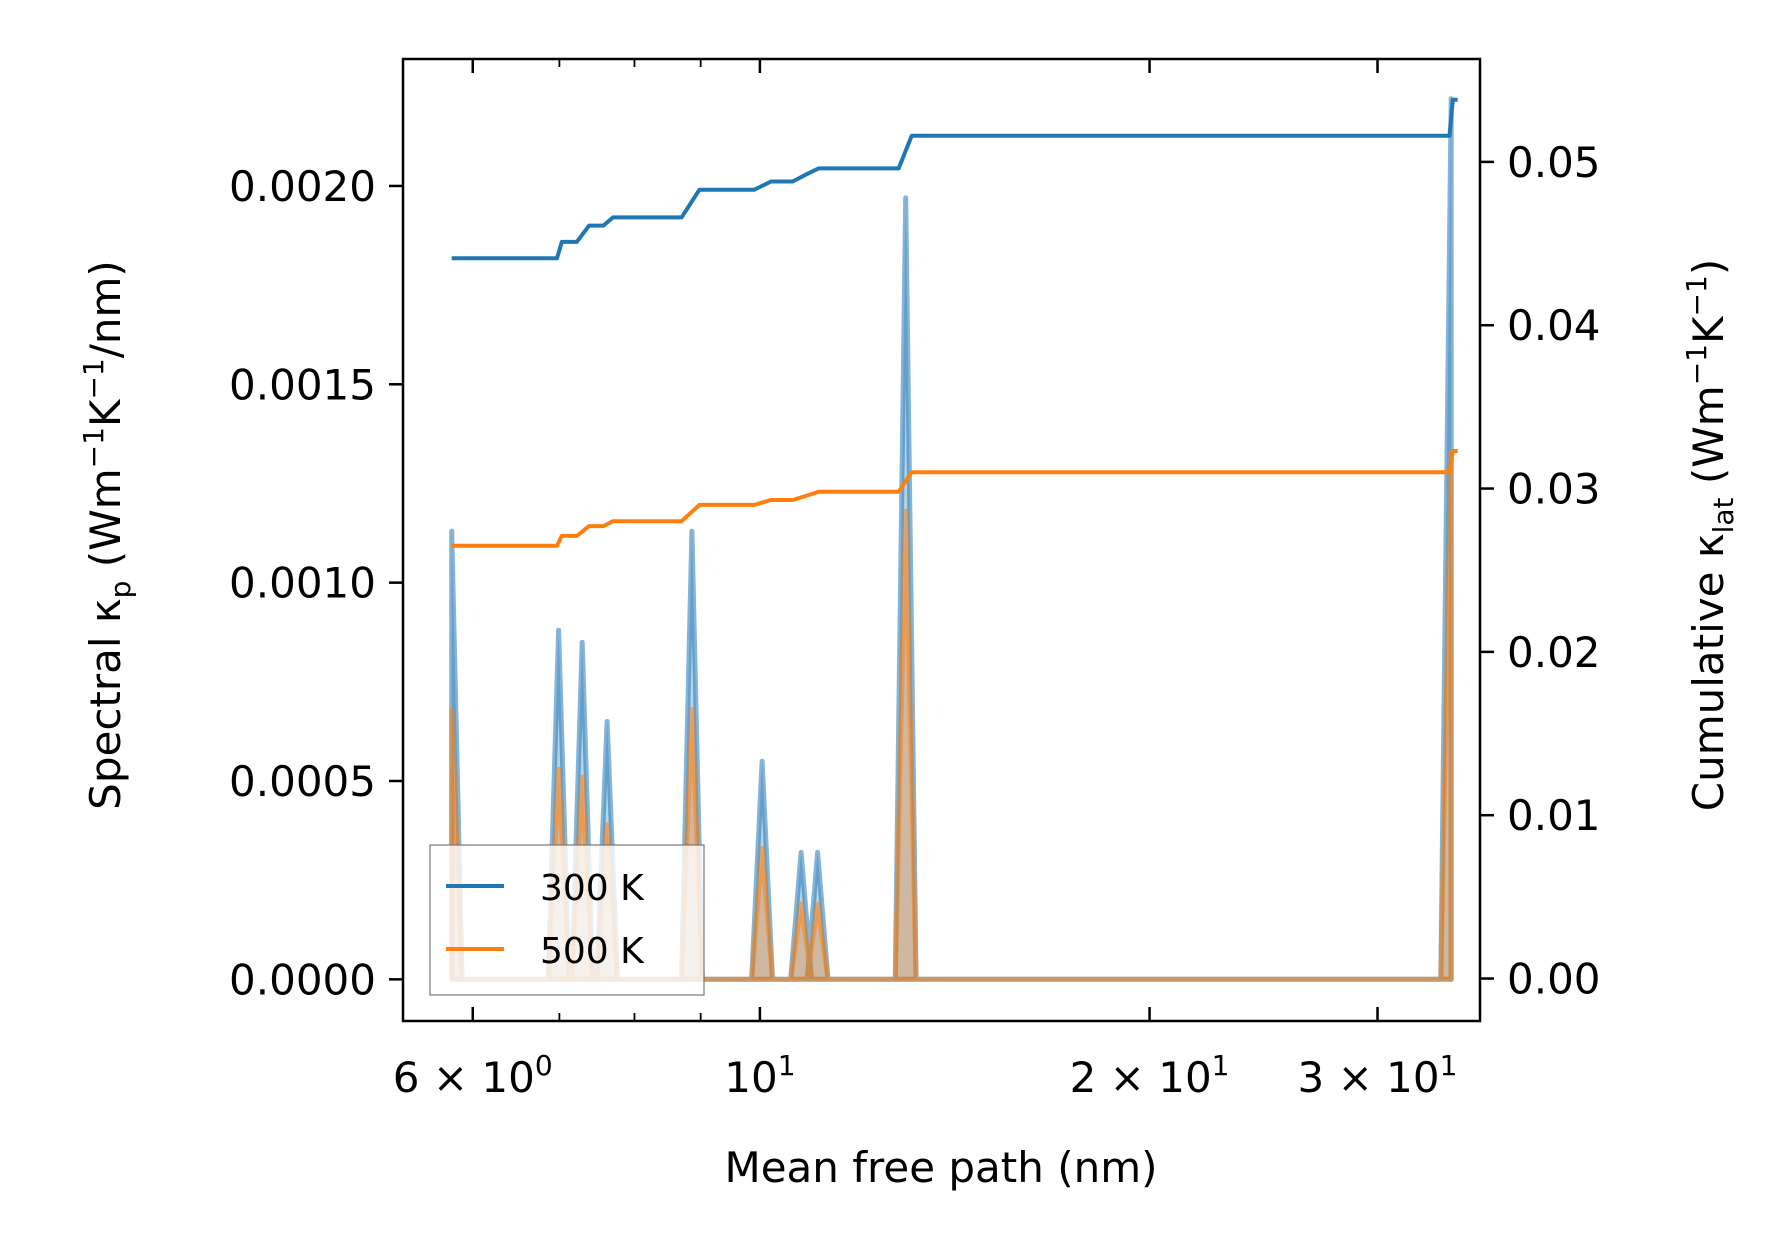 The width and height of the screenshot is (1790, 1253). I want to click on y-left-tick-label: 0.0015, so click(302, 384).